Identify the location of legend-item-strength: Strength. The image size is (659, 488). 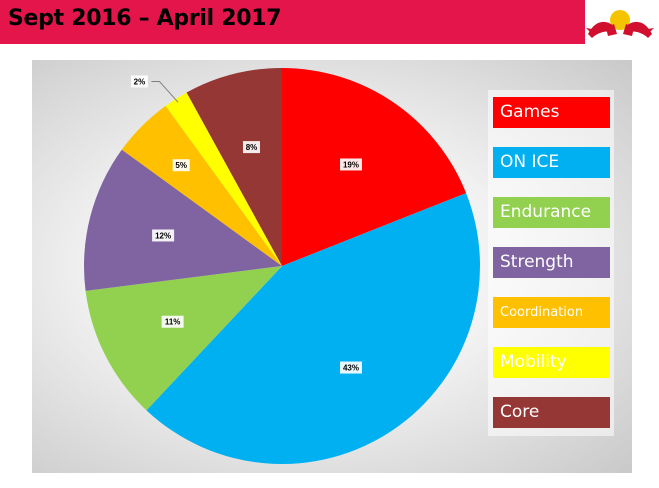
(551, 262).